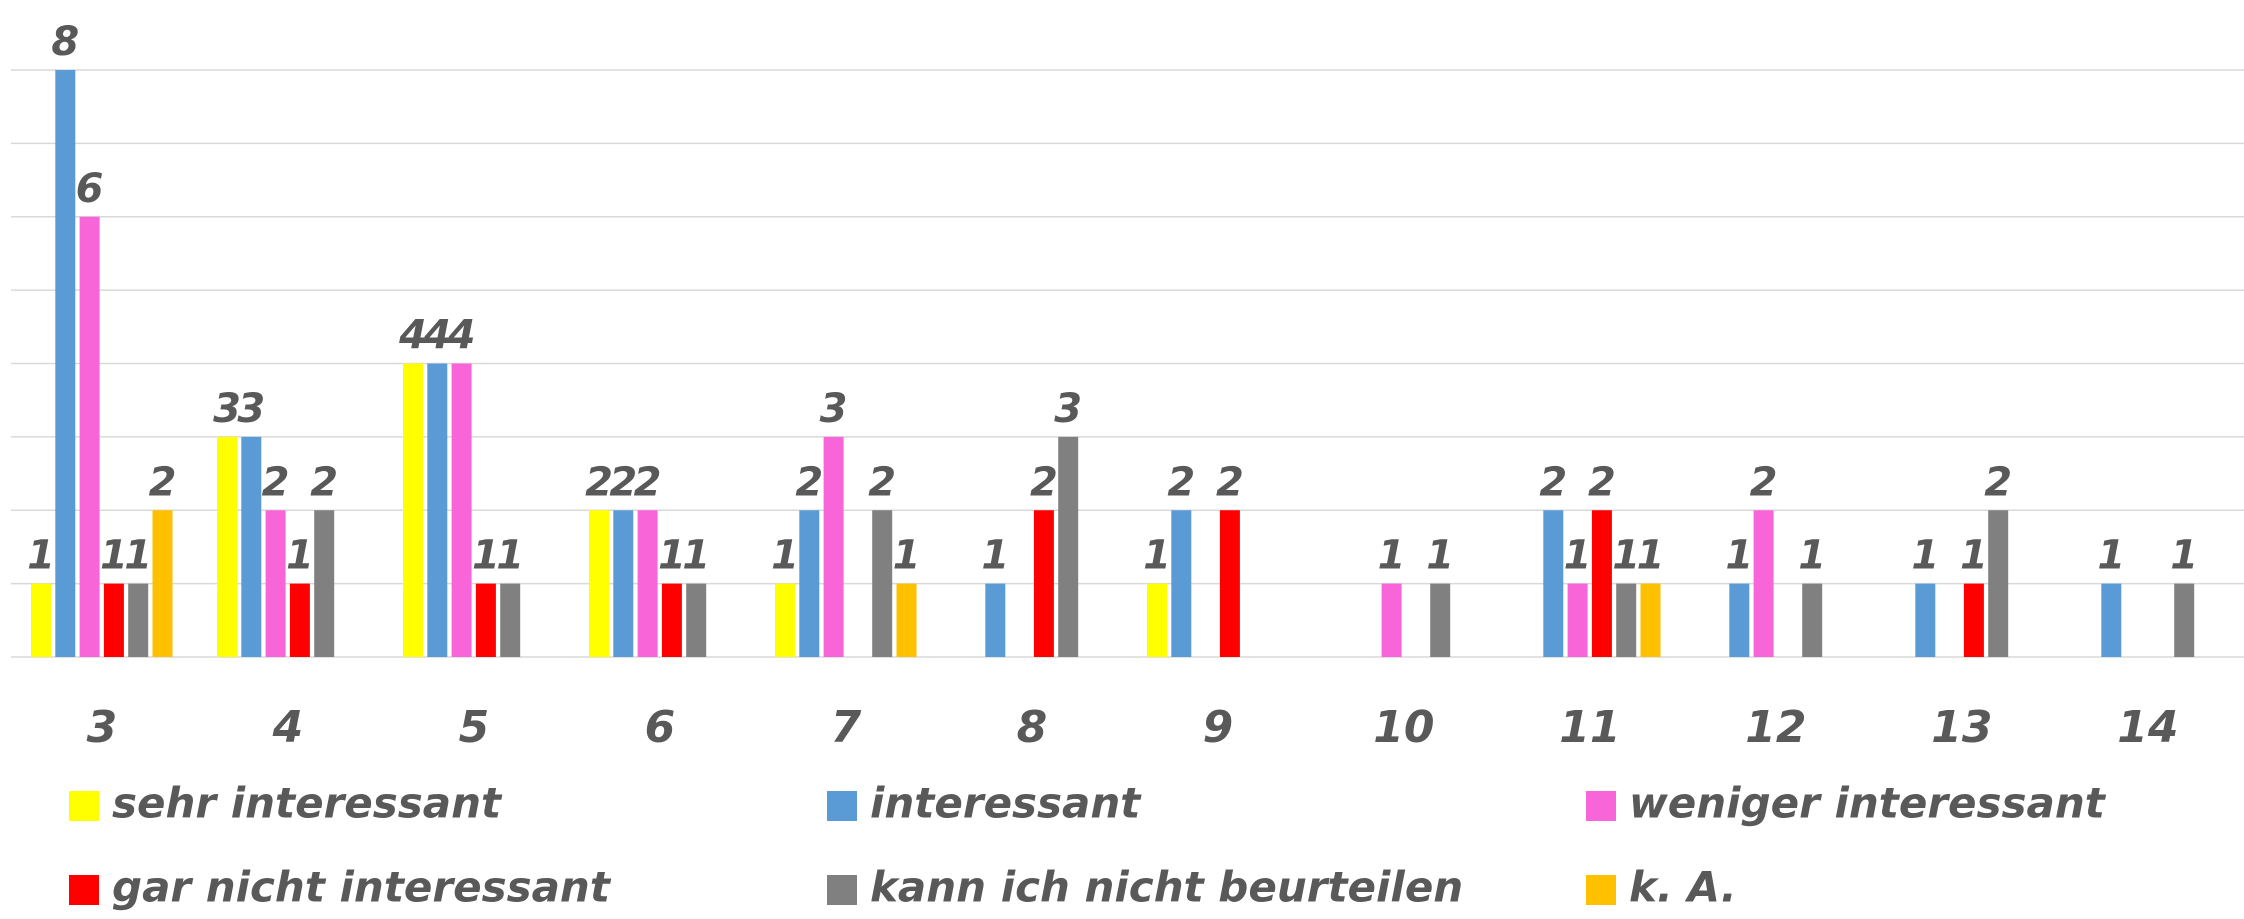 The image size is (2244, 919). What do you see at coordinates (1683, 887) in the screenshot?
I see `legend-label: k. A.` at bounding box center [1683, 887].